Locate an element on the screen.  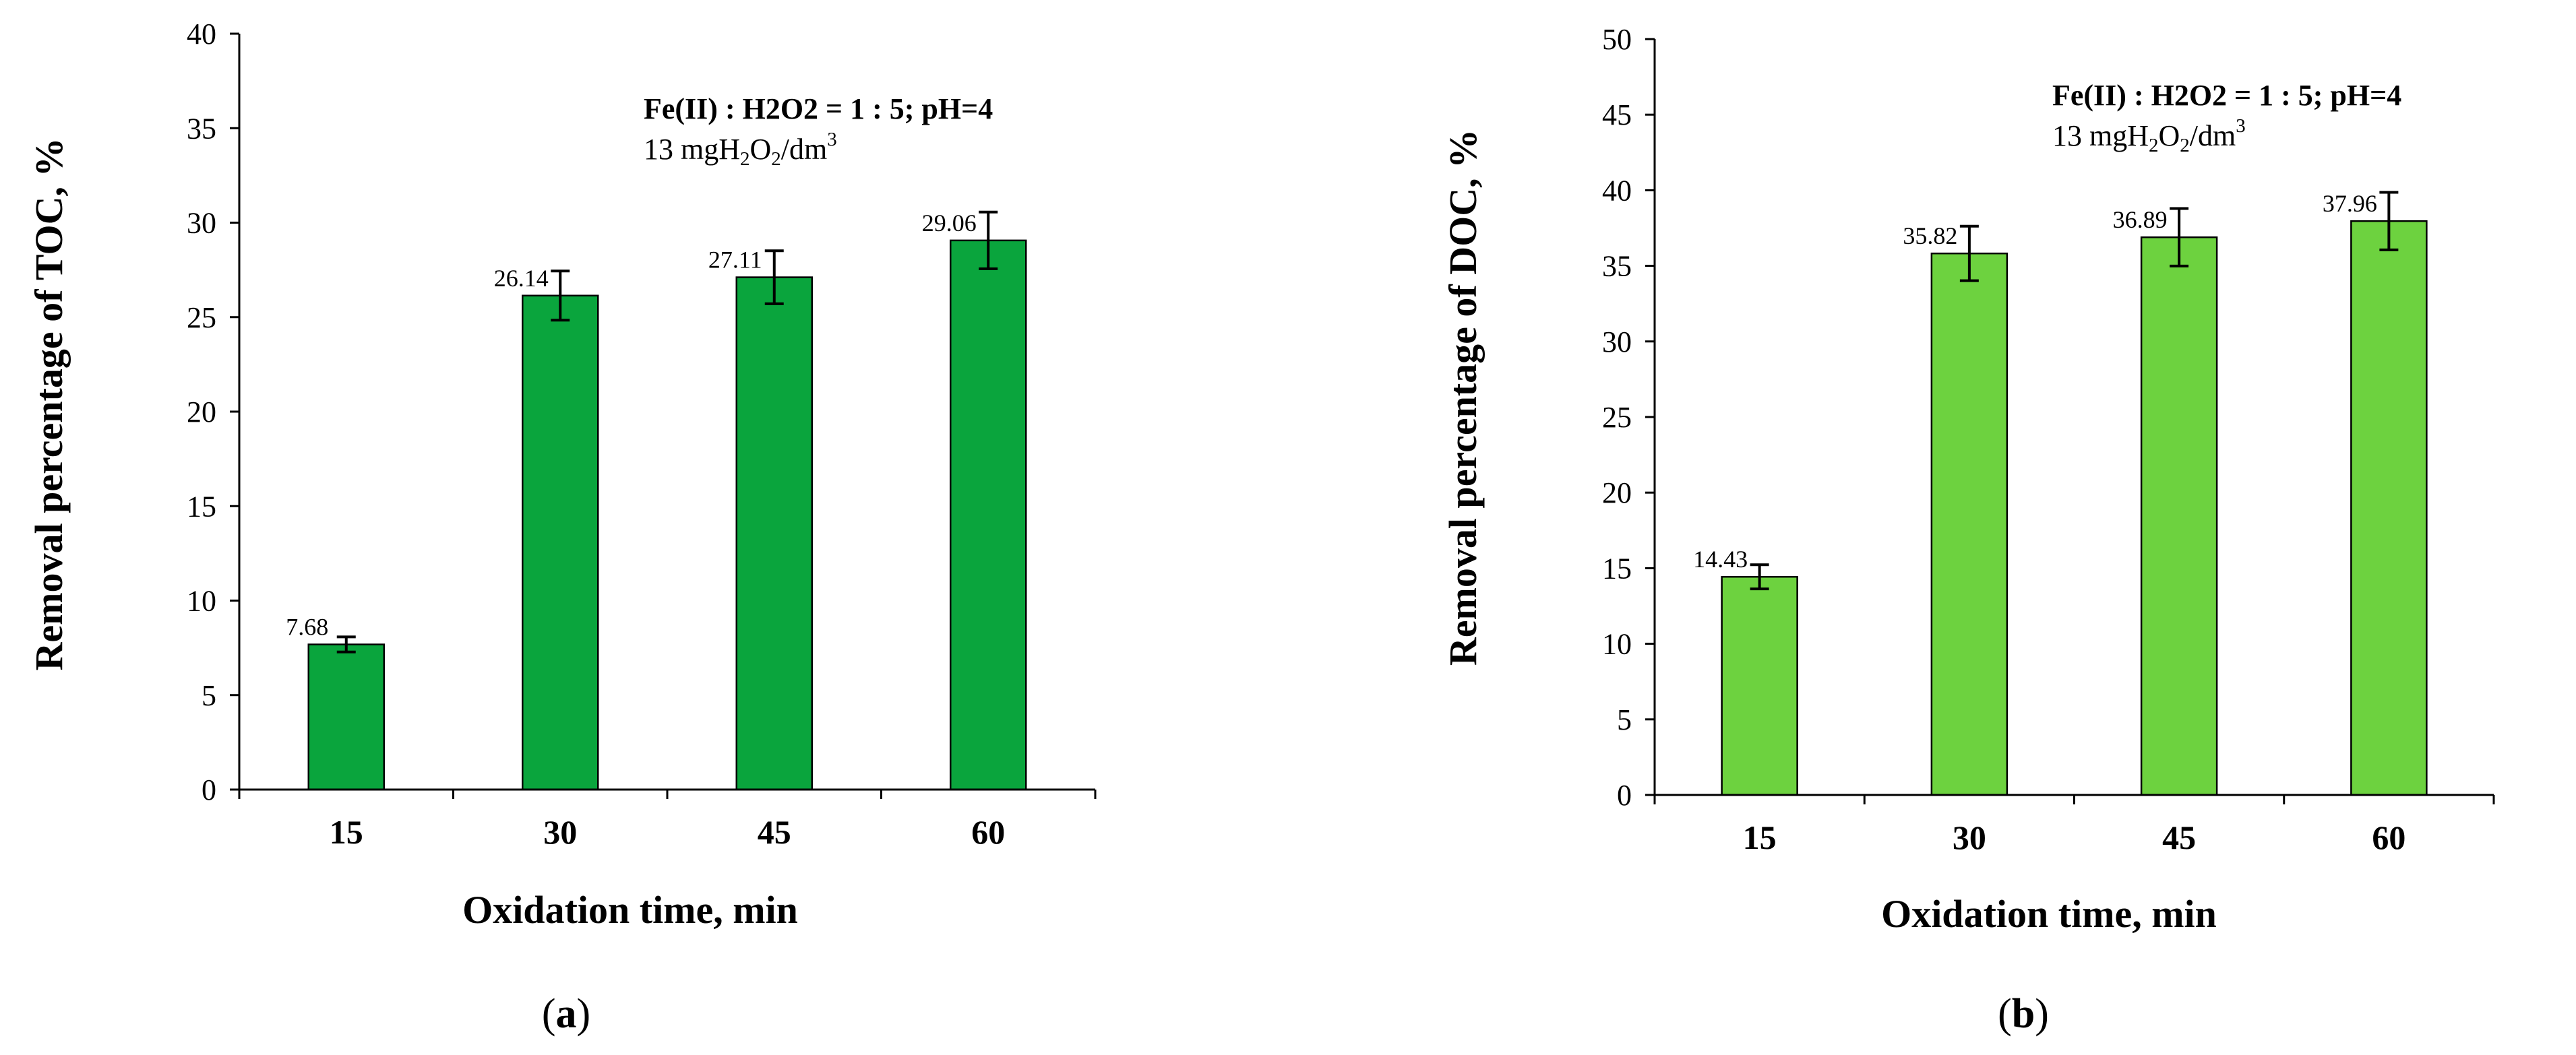
y-tick-label-b: 50 is located at coordinates (1617, 39).